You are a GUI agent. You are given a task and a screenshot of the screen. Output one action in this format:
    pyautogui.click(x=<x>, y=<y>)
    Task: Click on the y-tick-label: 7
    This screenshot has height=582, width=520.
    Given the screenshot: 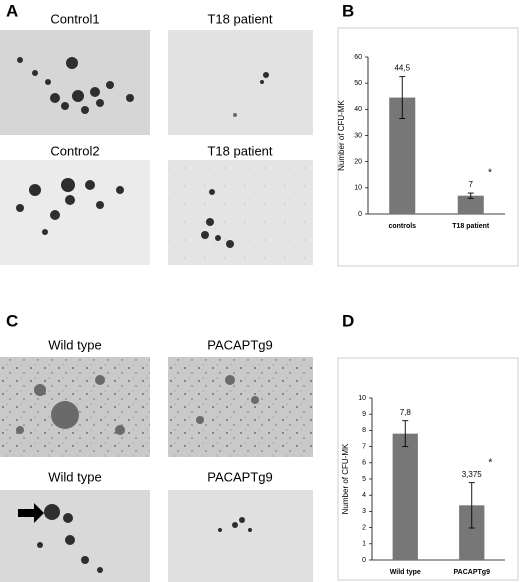 What is the action you would take?
    pyautogui.click(x=364, y=446)
    